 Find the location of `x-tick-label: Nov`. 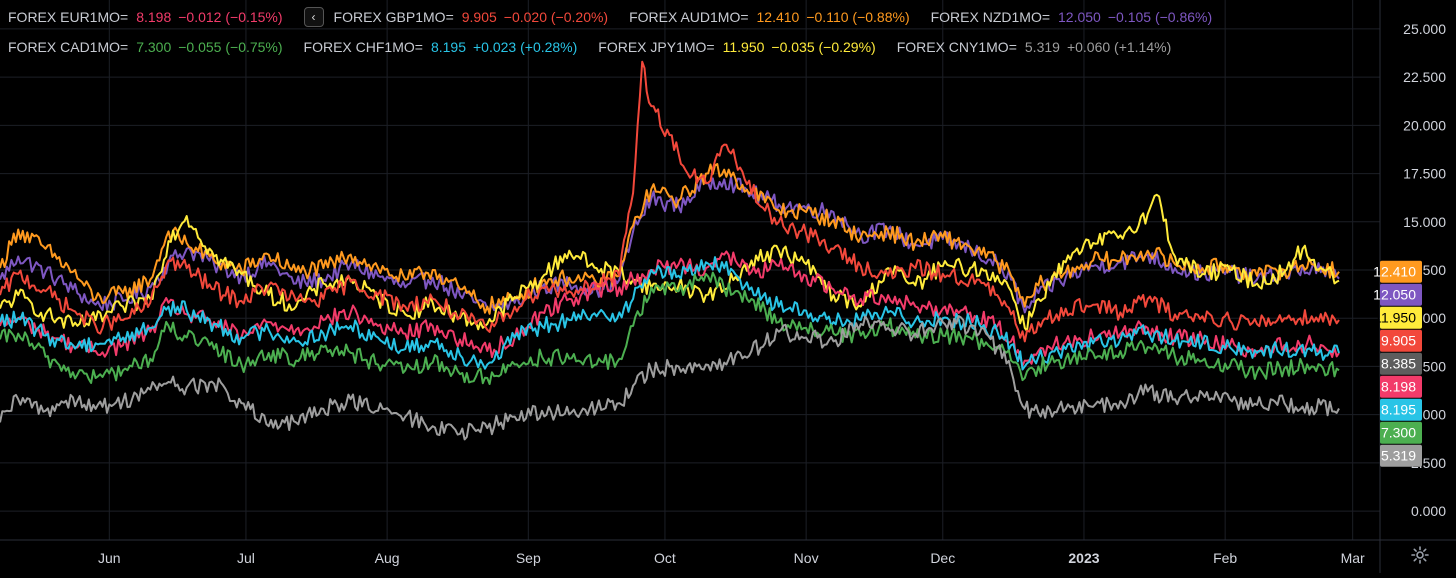

x-tick-label: Nov is located at coordinates (806, 558).